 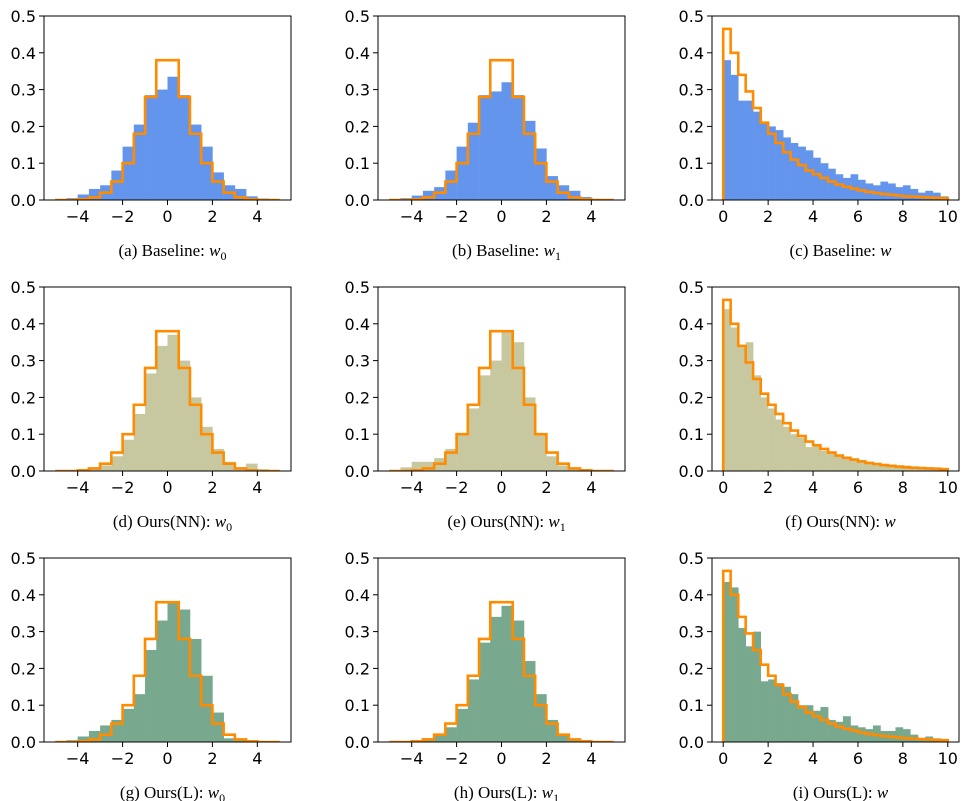 I want to click on caption-subscript: 1, so click(x=556, y=796).